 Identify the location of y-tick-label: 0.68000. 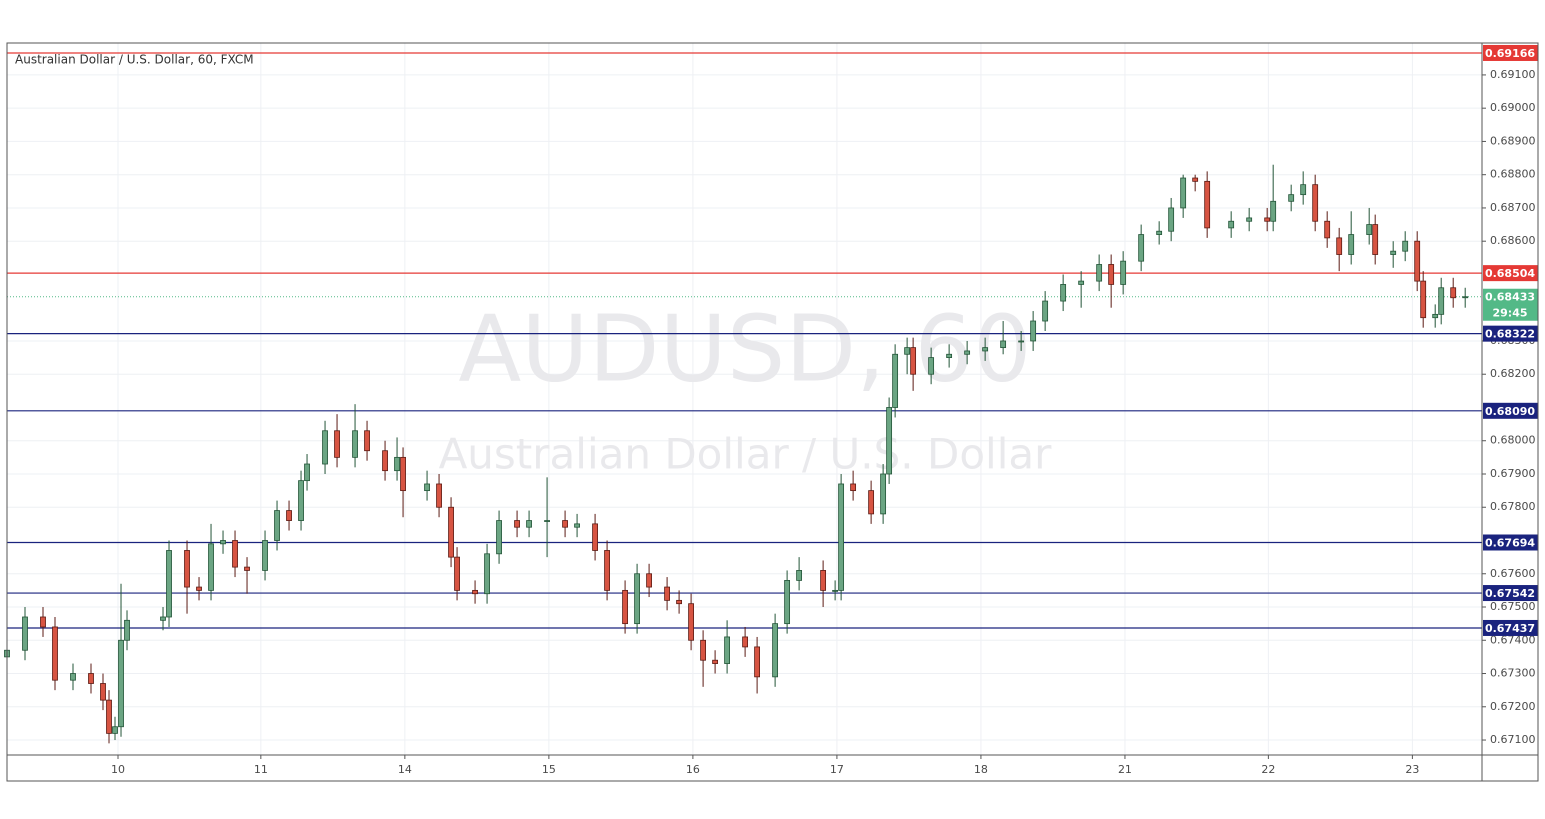
(1513, 440).